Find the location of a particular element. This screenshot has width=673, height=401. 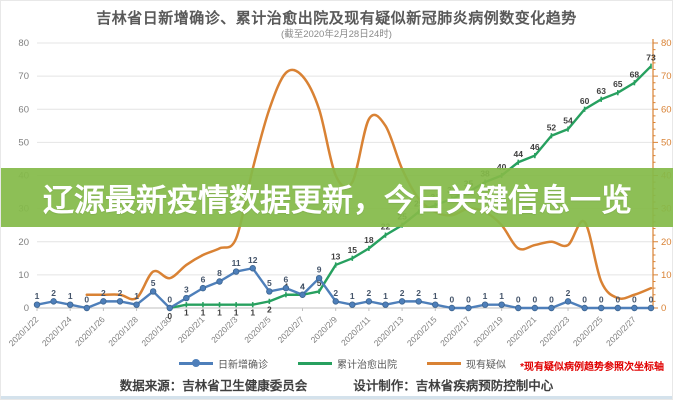

legend-item-daily-confirmed: 日新增确诊 is located at coordinates (223, 363).